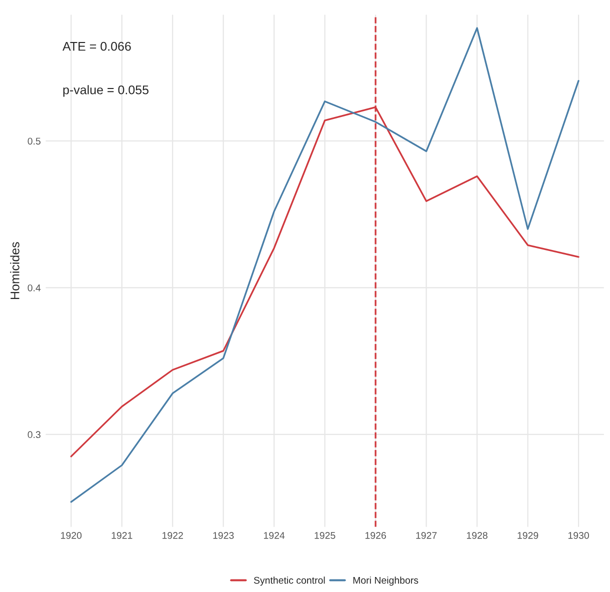 Image resolution: width=610 pixels, height=592 pixels. Describe the element at coordinates (34, 434) in the screenshot. I see `y-tick-label: 0.3` at that location.